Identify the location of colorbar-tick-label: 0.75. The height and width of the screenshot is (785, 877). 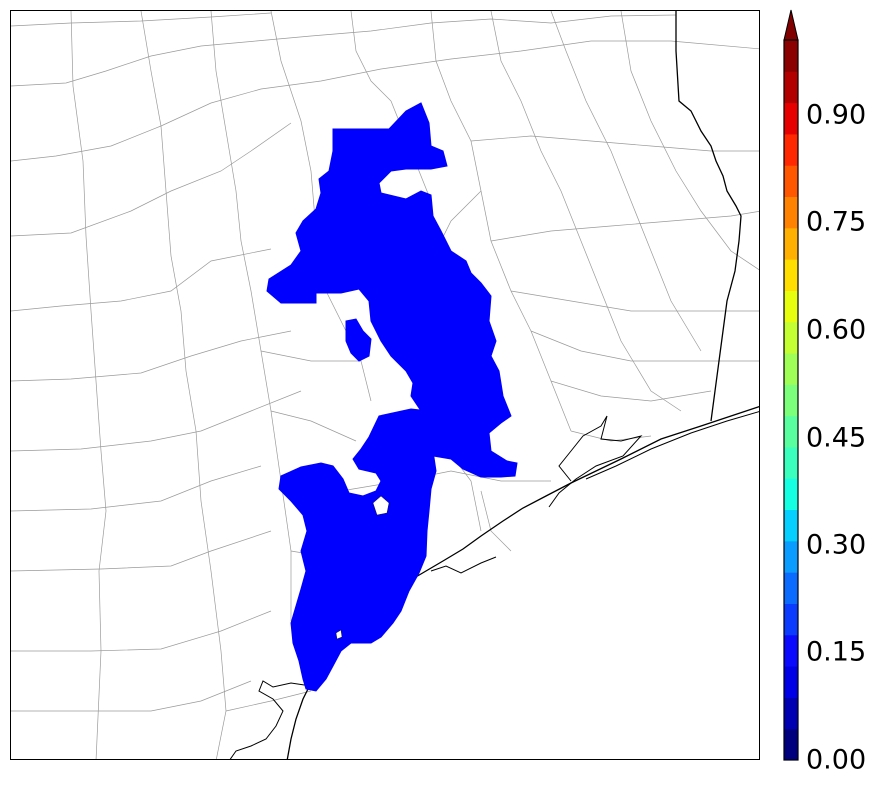
(836, 222).